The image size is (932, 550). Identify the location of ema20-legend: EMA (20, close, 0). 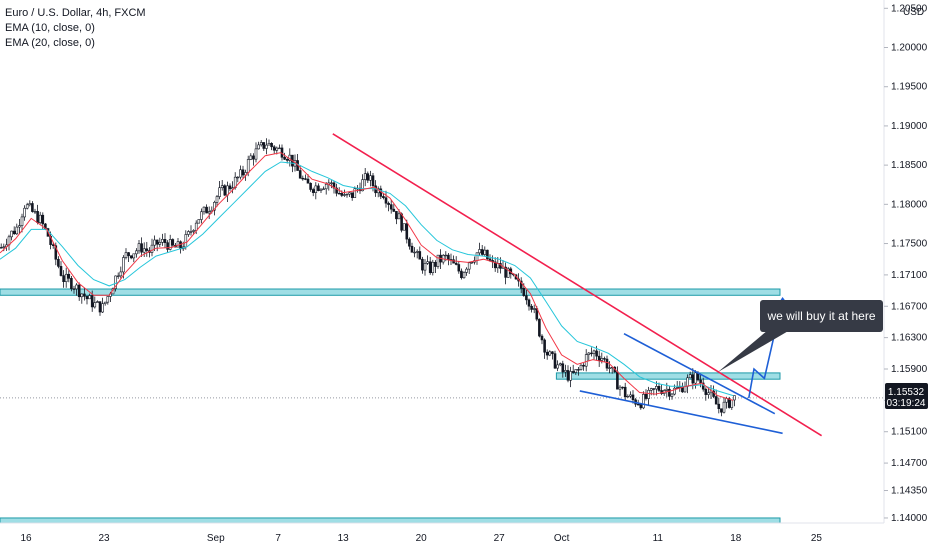
(75, 43).